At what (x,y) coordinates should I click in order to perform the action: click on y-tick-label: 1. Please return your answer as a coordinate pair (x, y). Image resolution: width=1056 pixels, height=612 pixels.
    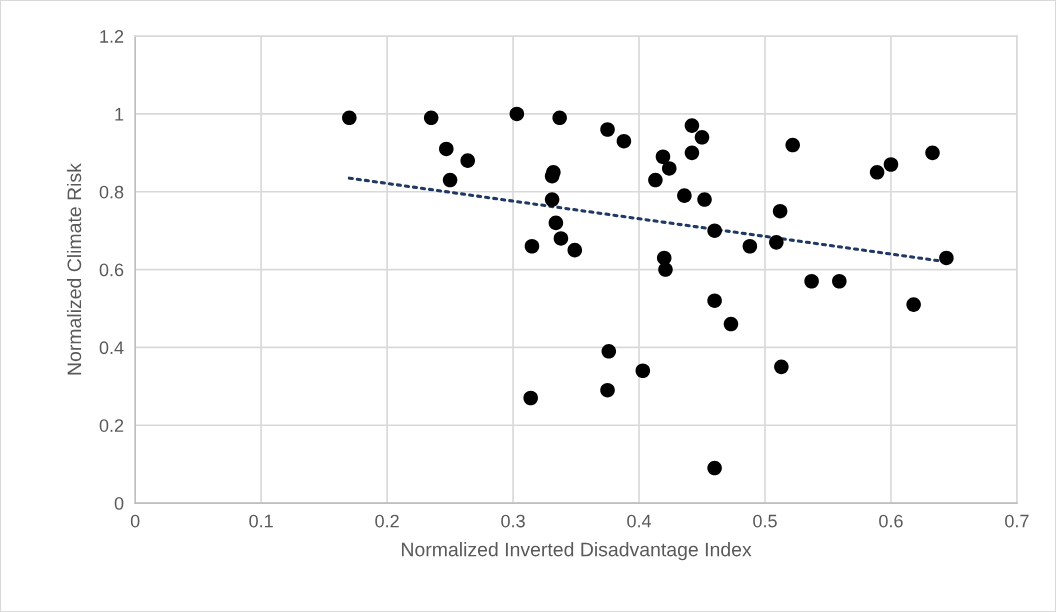
    Looking at the image, I should click on (119, 114).